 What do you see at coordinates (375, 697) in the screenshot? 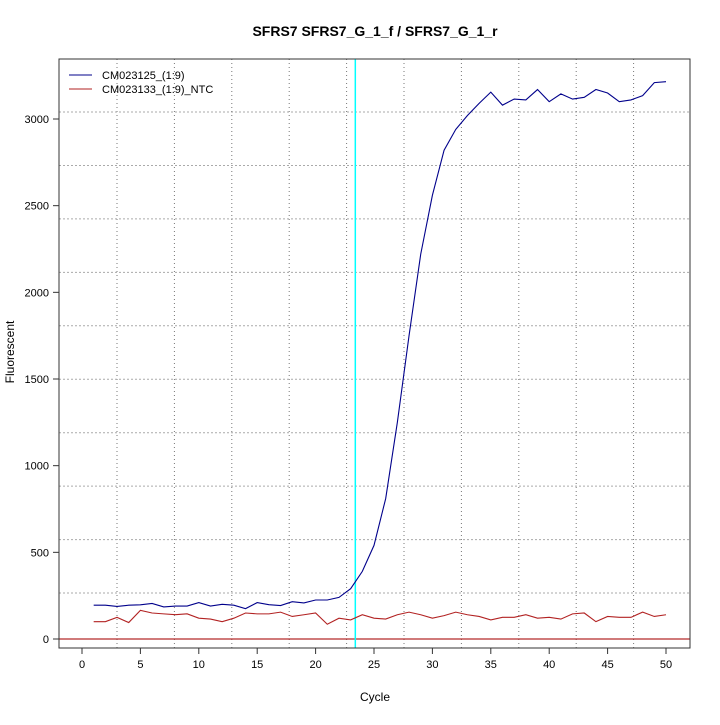
I see `x-axis-label: Cycle` at bounding box center [375, 697].